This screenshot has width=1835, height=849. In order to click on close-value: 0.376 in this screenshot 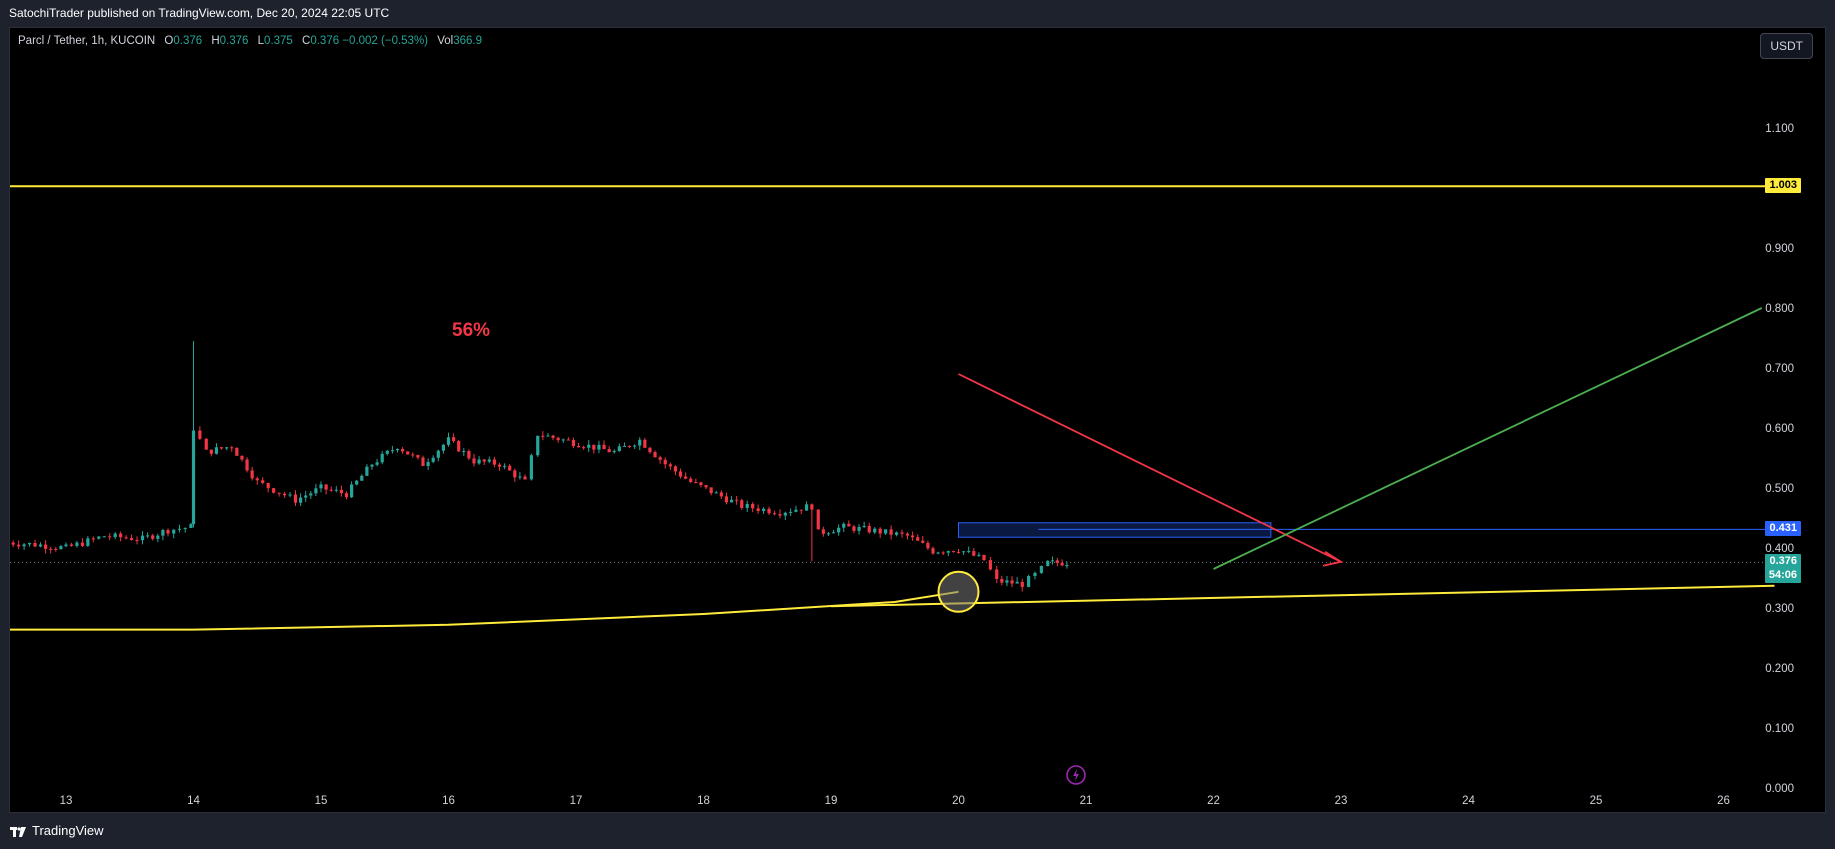, I will do `click(325, 41)`.